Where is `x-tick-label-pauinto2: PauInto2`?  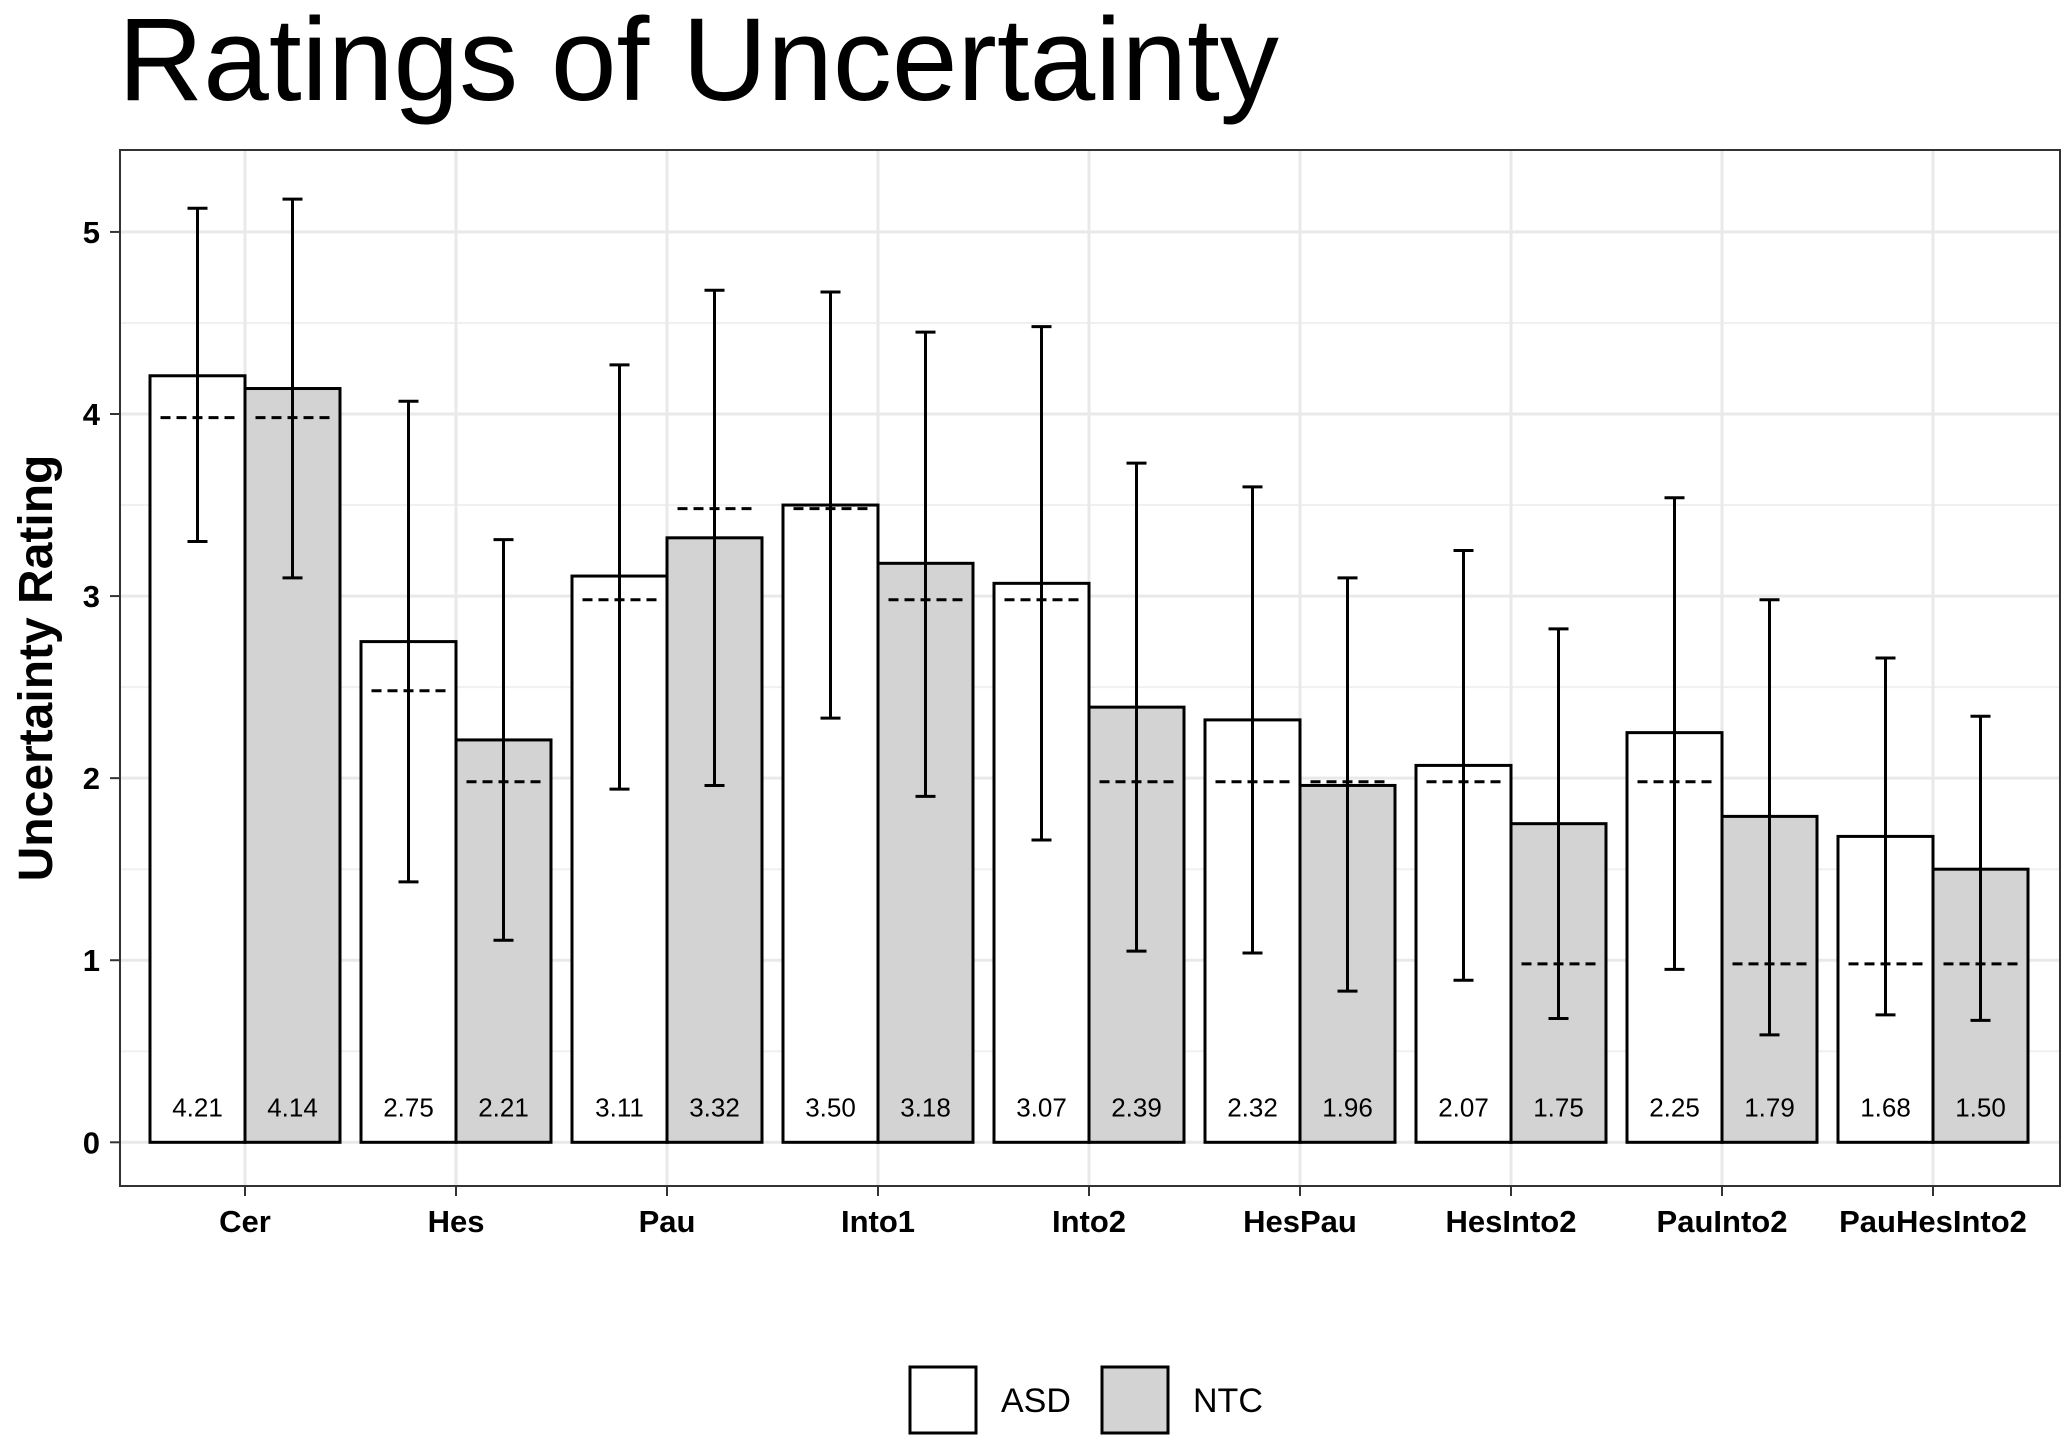 x-tick-label-pauinto2: PauInto2 is located at coordinates (1722, 1221).